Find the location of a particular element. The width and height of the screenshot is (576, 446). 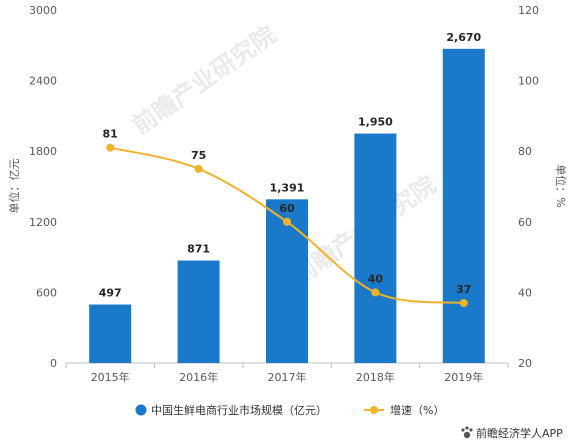

line-value-label: 40 is located at coordinates (376, 278).